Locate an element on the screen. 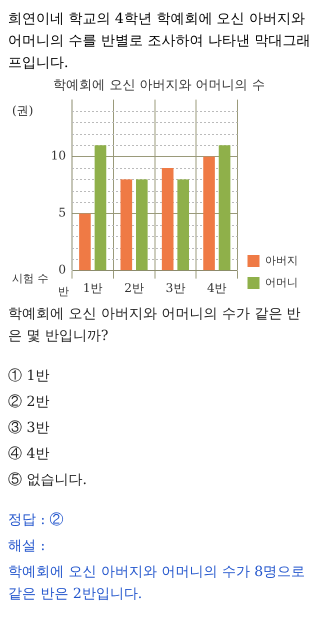 The width and height of the screenshot is (320, 623). text: ① 1반 is located at coordinates (29, 376).